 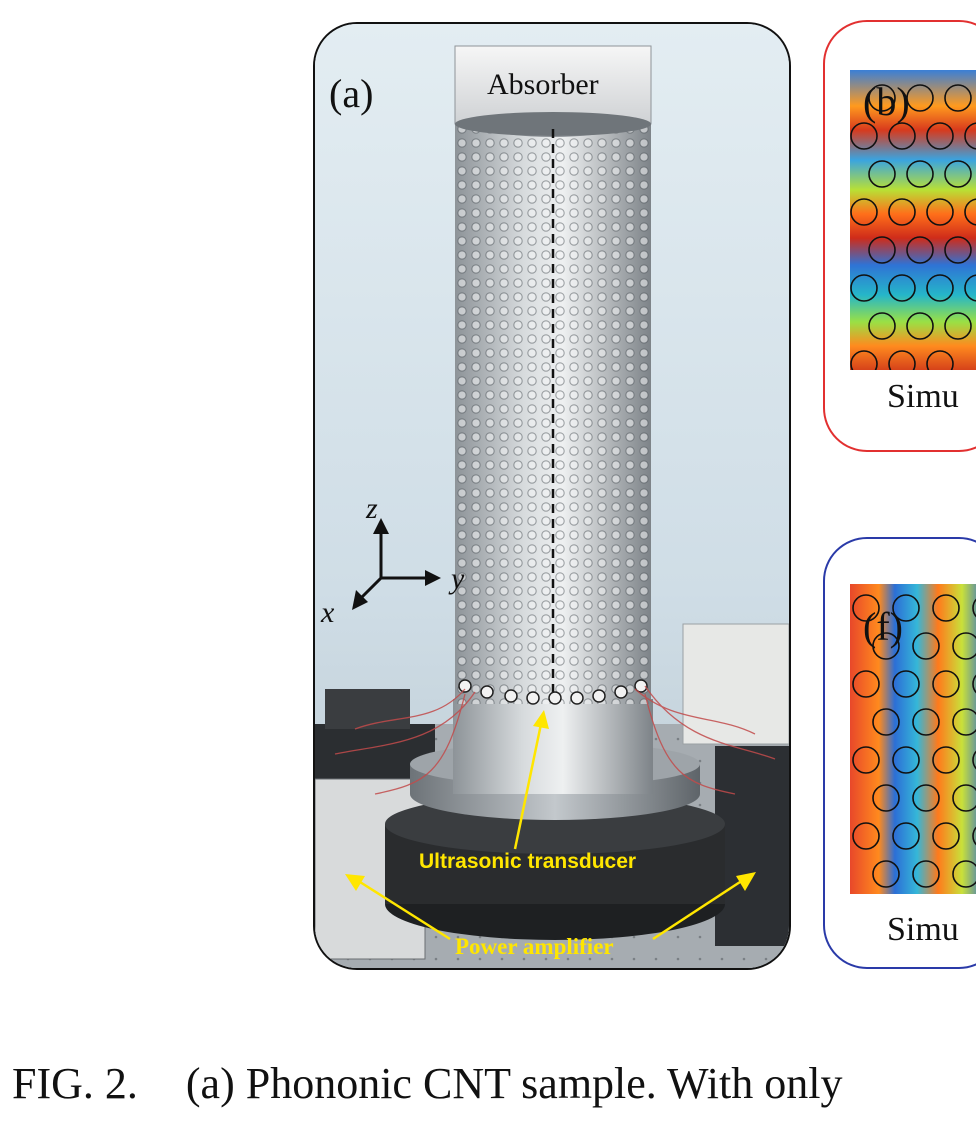 What do you see at coordinates (923, 929) in the screenshot?
I see `panel-f-caption: Simu` at bounding box center [923, 929].